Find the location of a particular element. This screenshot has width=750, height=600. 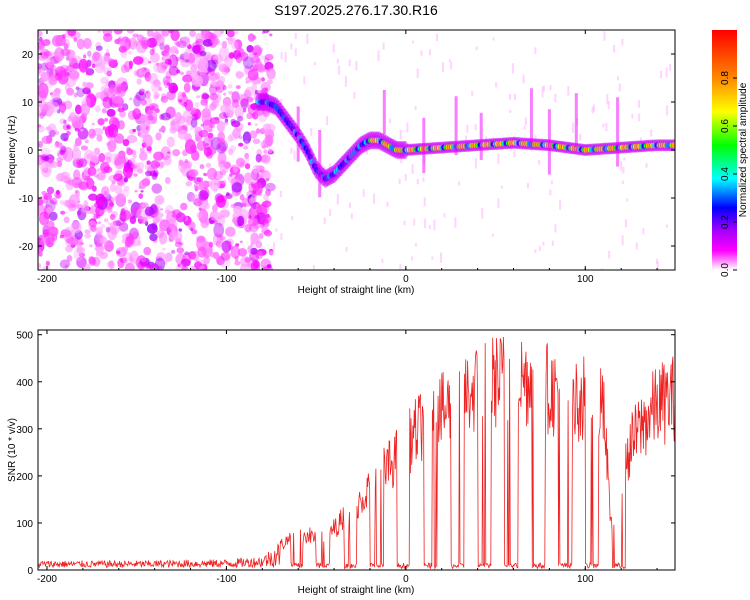

colorbar-tick-label: 0.6 is located at coordinates (725, 126).